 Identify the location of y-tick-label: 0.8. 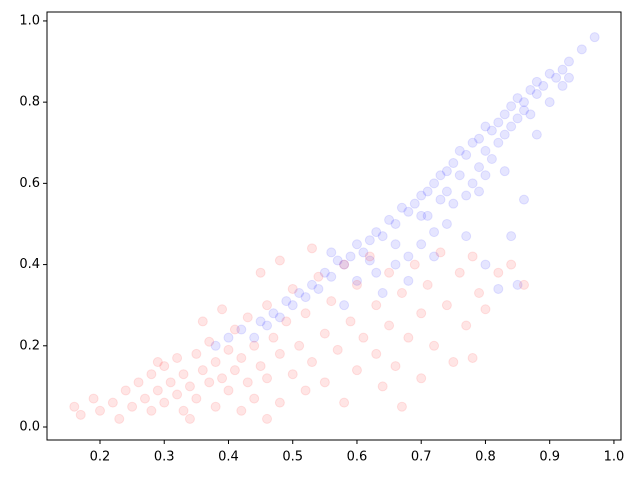
(29, 102).